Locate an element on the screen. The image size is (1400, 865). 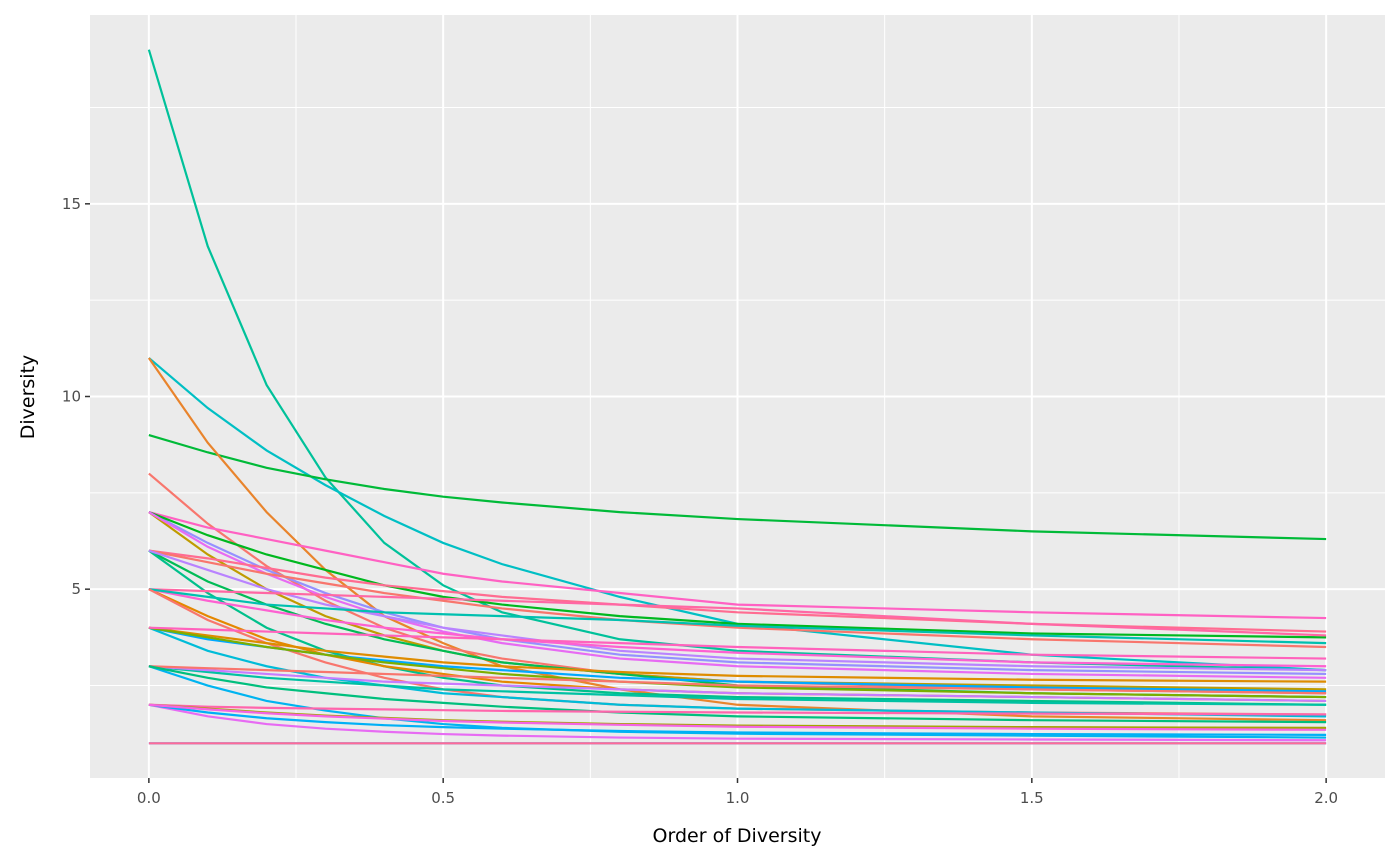
x-tick-label: 0.5 is located at coordinates (443, 798).